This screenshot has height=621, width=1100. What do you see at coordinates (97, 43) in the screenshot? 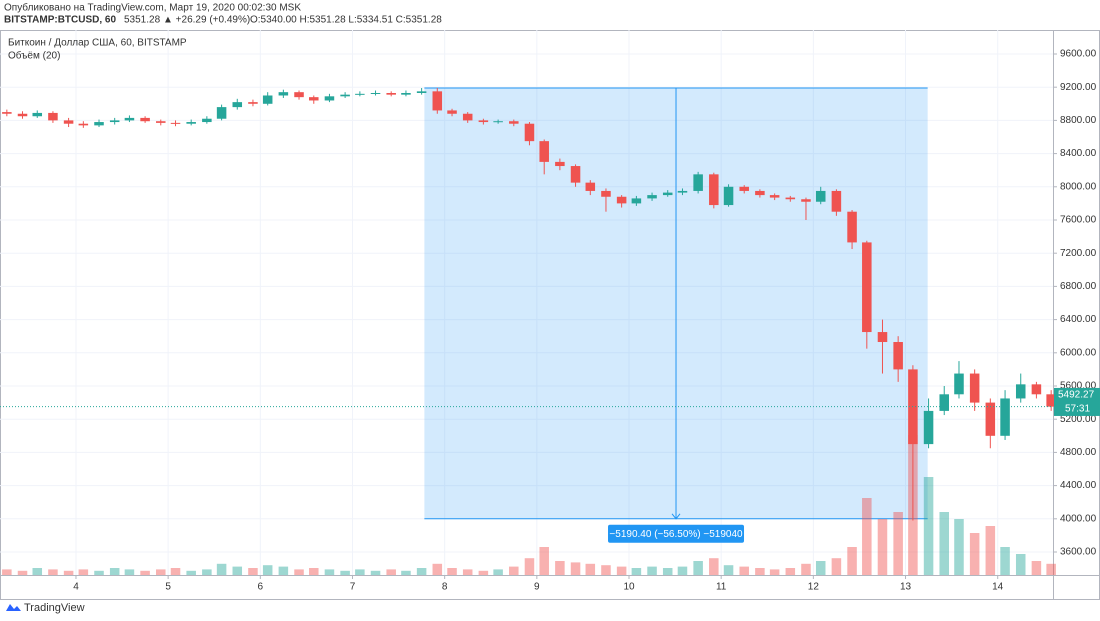
I see `chart-title: Биткоин / Доллар США, 60, BITSTAMP` at bounding box center [97, 43].